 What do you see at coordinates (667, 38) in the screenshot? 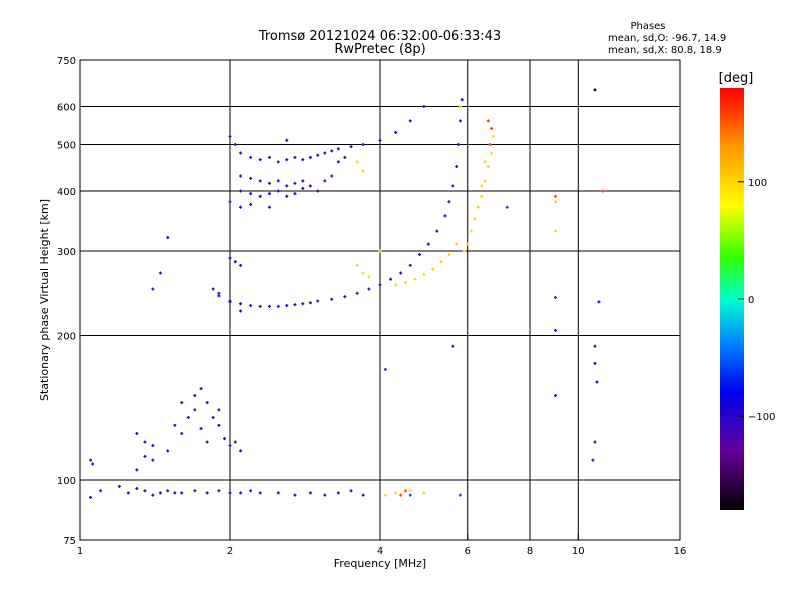
I see `stats-line-o: mean, sd,O: -96.7, 14.9` at bounding box center [667, 38].